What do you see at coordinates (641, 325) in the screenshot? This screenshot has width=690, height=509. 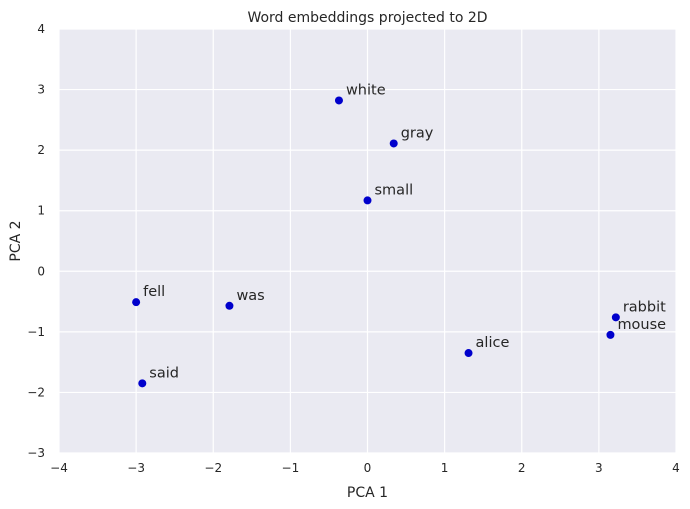 I see `point-label-mouse: mouse` at bounding box center [641, 325].